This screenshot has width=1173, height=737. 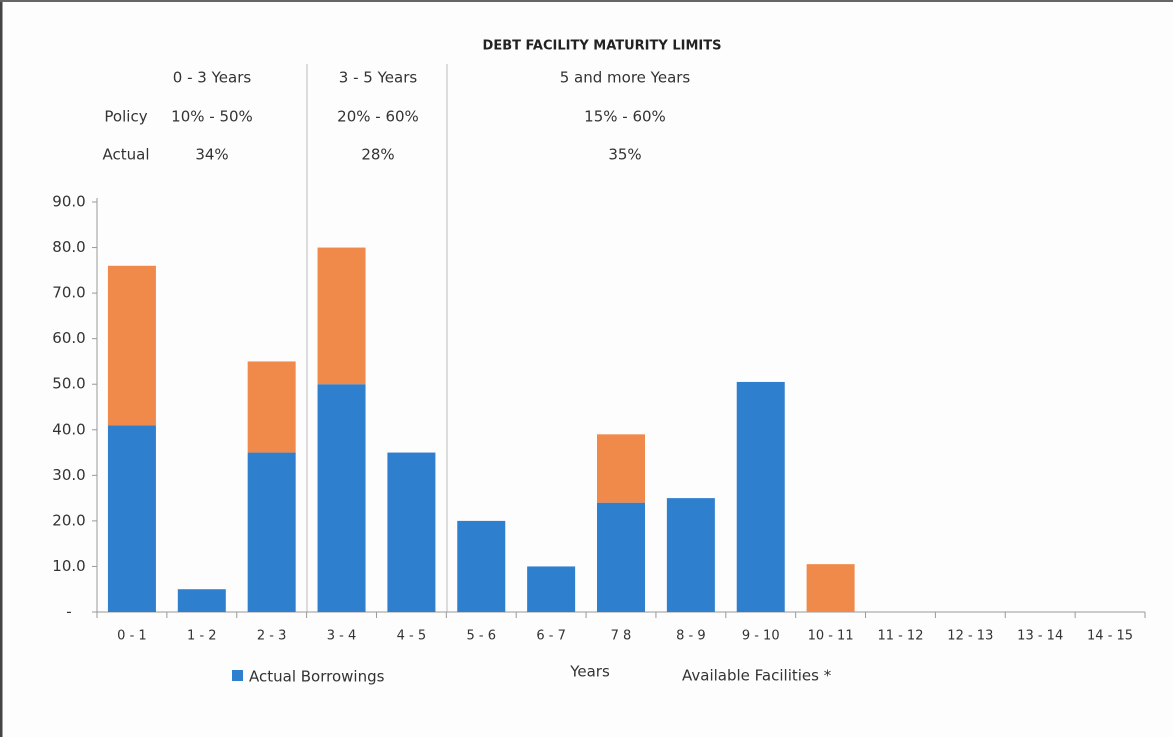 I want to click on band-actual: 34%, so click(x=211, y=155).